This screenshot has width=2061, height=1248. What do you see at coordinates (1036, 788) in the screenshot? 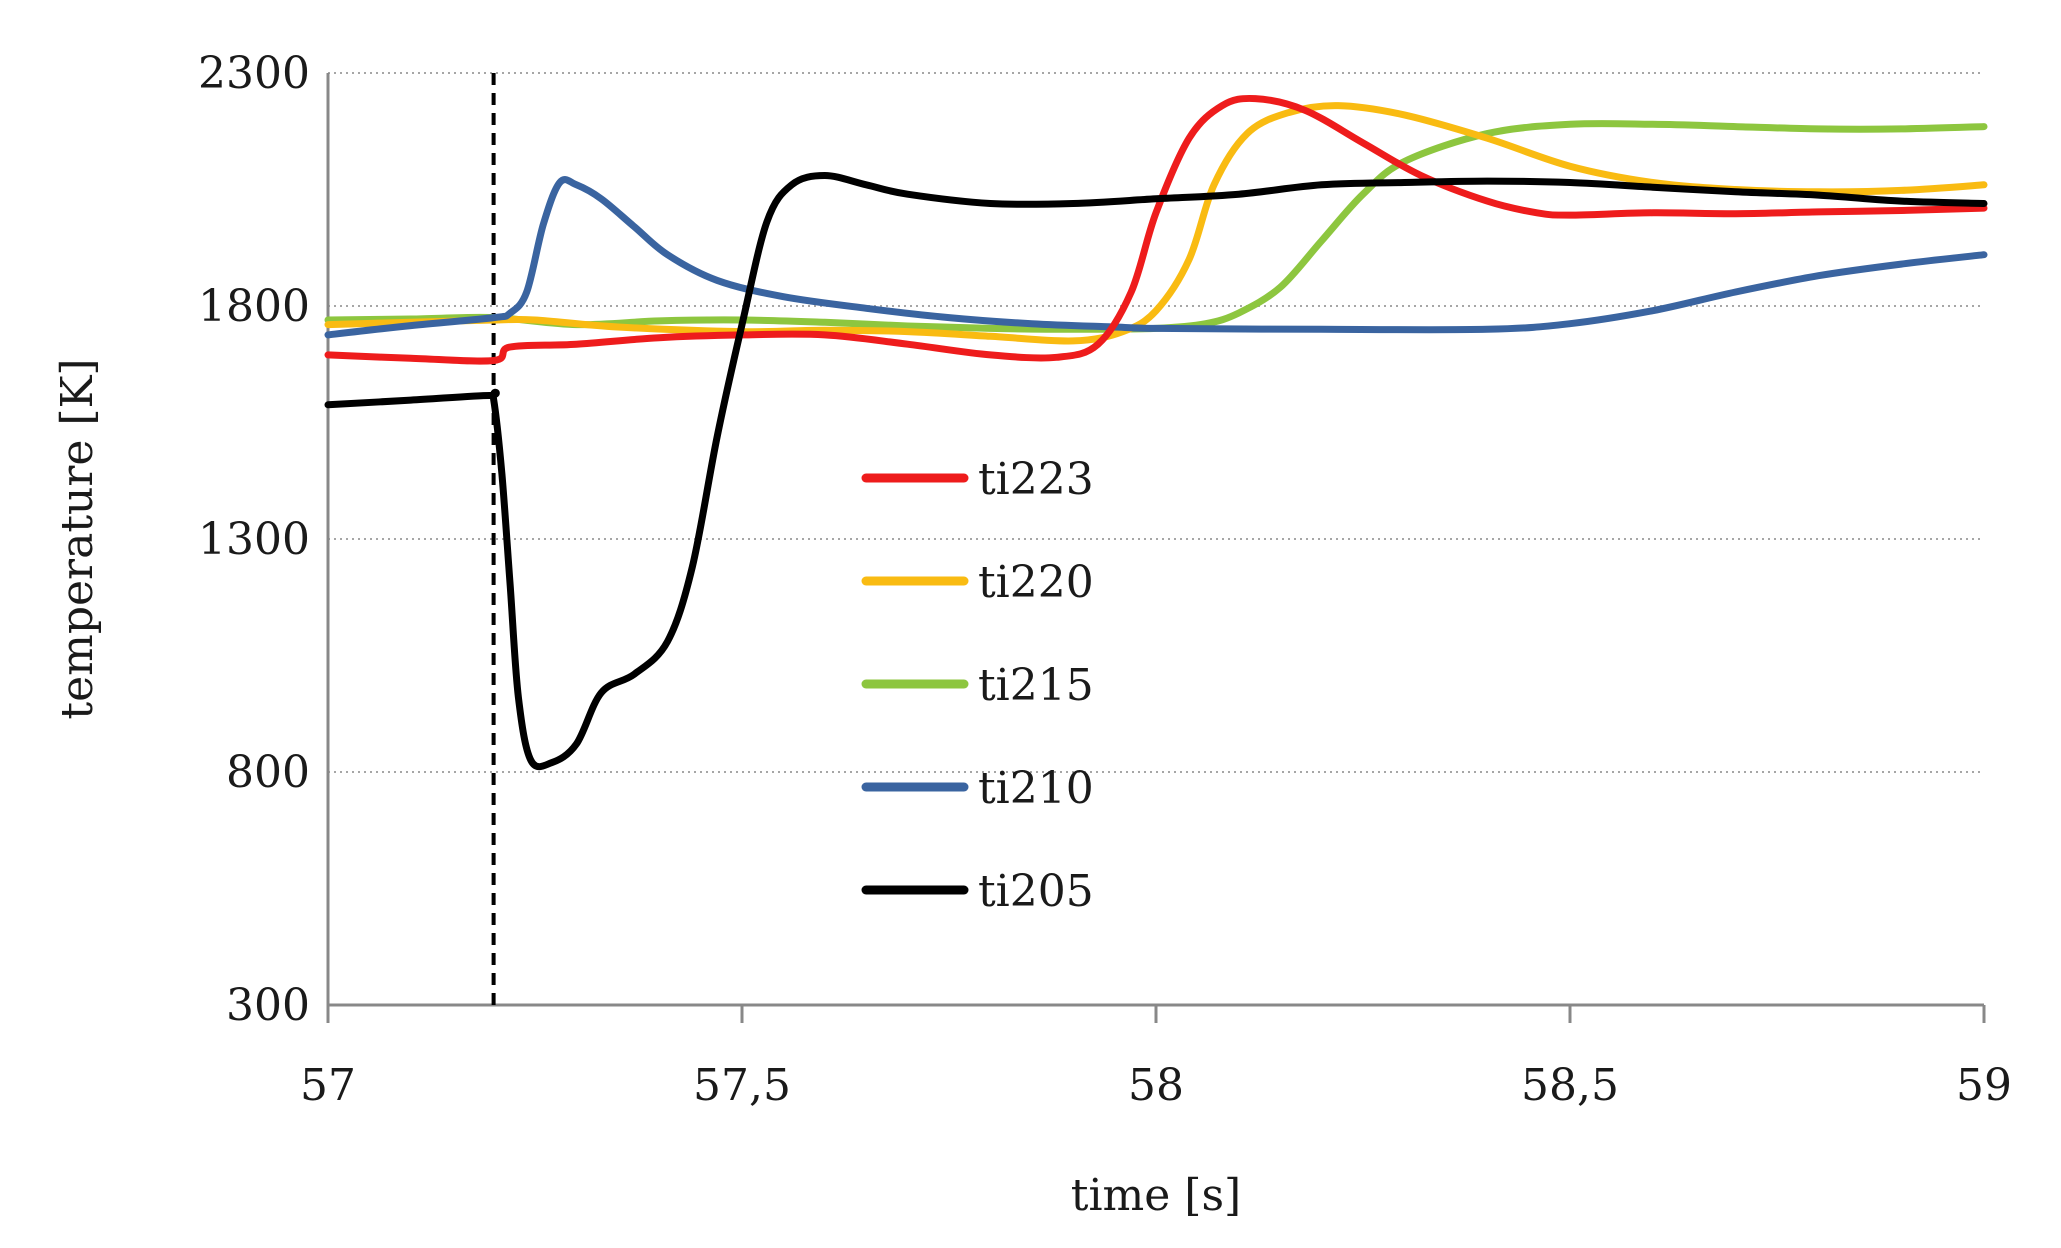
I see `legend-label-ti210: ti210` at bounding box center [1036, 788].